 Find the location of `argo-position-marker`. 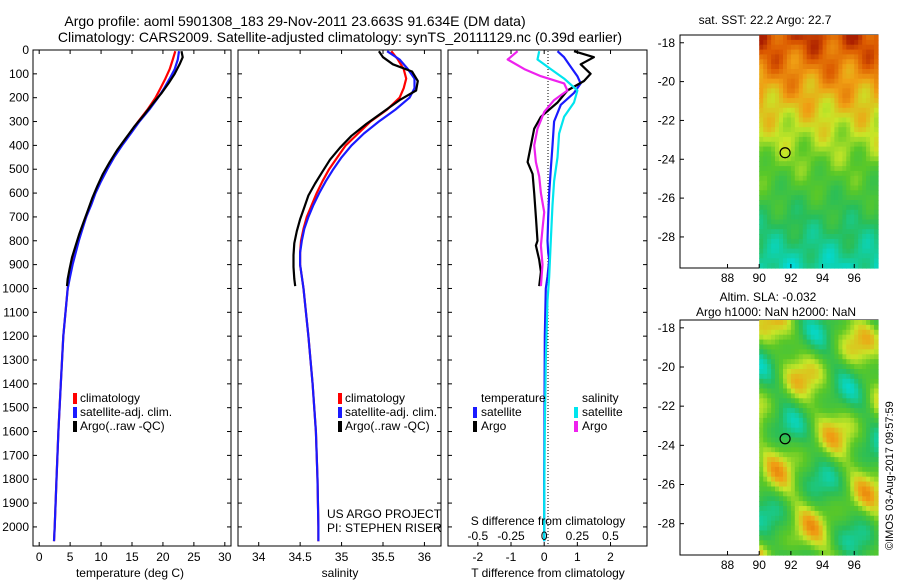

argo-position-marker is located at coordinates (785, 153).